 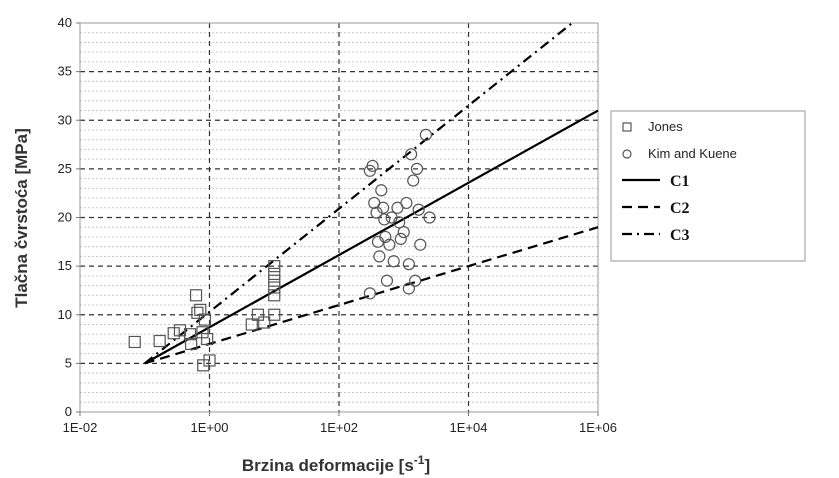 I want to click on legend-label-jones: Jones, so click(x=665, y=126).